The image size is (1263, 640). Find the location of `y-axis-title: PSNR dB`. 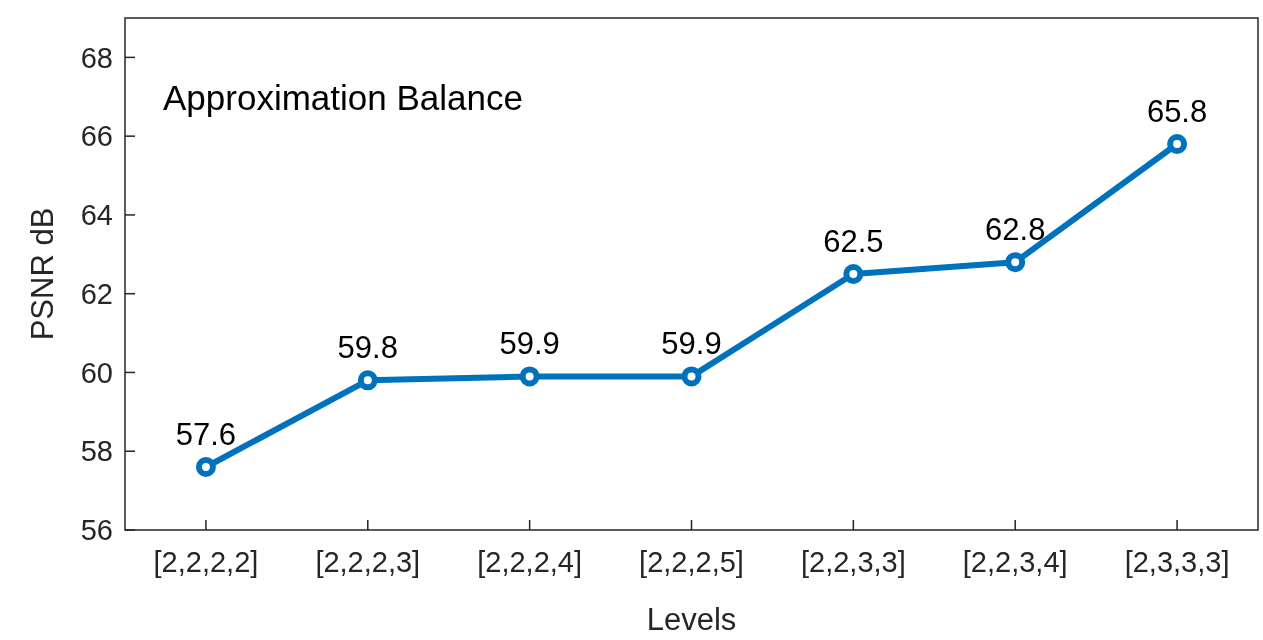

y-axis-title: PSNR dB is located at coordinates (42, 274).